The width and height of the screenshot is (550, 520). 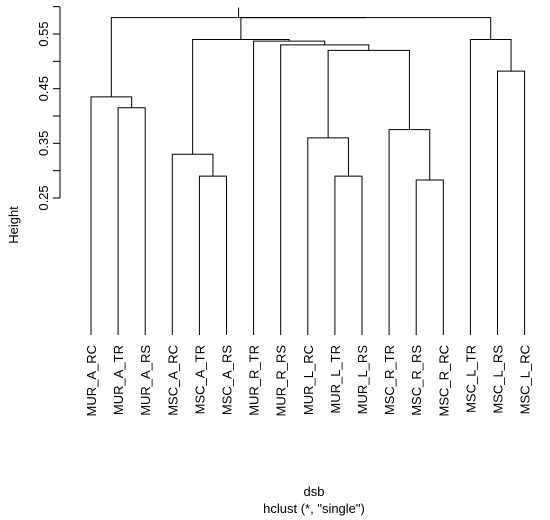 I want to click on leaf-label: MSC_A_RS, so click(x=227, y=380).